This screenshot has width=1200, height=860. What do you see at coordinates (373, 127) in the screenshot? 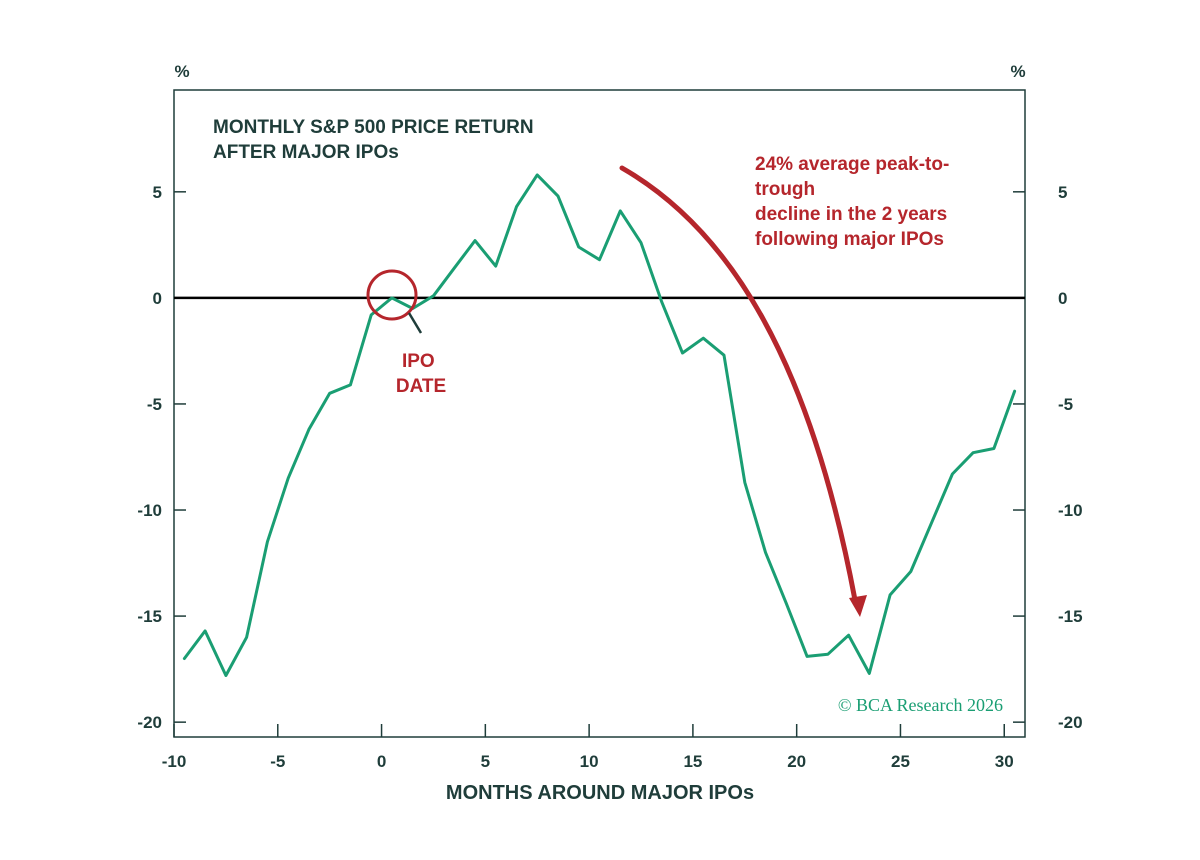
I see `chart-title-line-1: MONTHLY S&P 500 PRICE RETURN` at bounding box center [373, 127].